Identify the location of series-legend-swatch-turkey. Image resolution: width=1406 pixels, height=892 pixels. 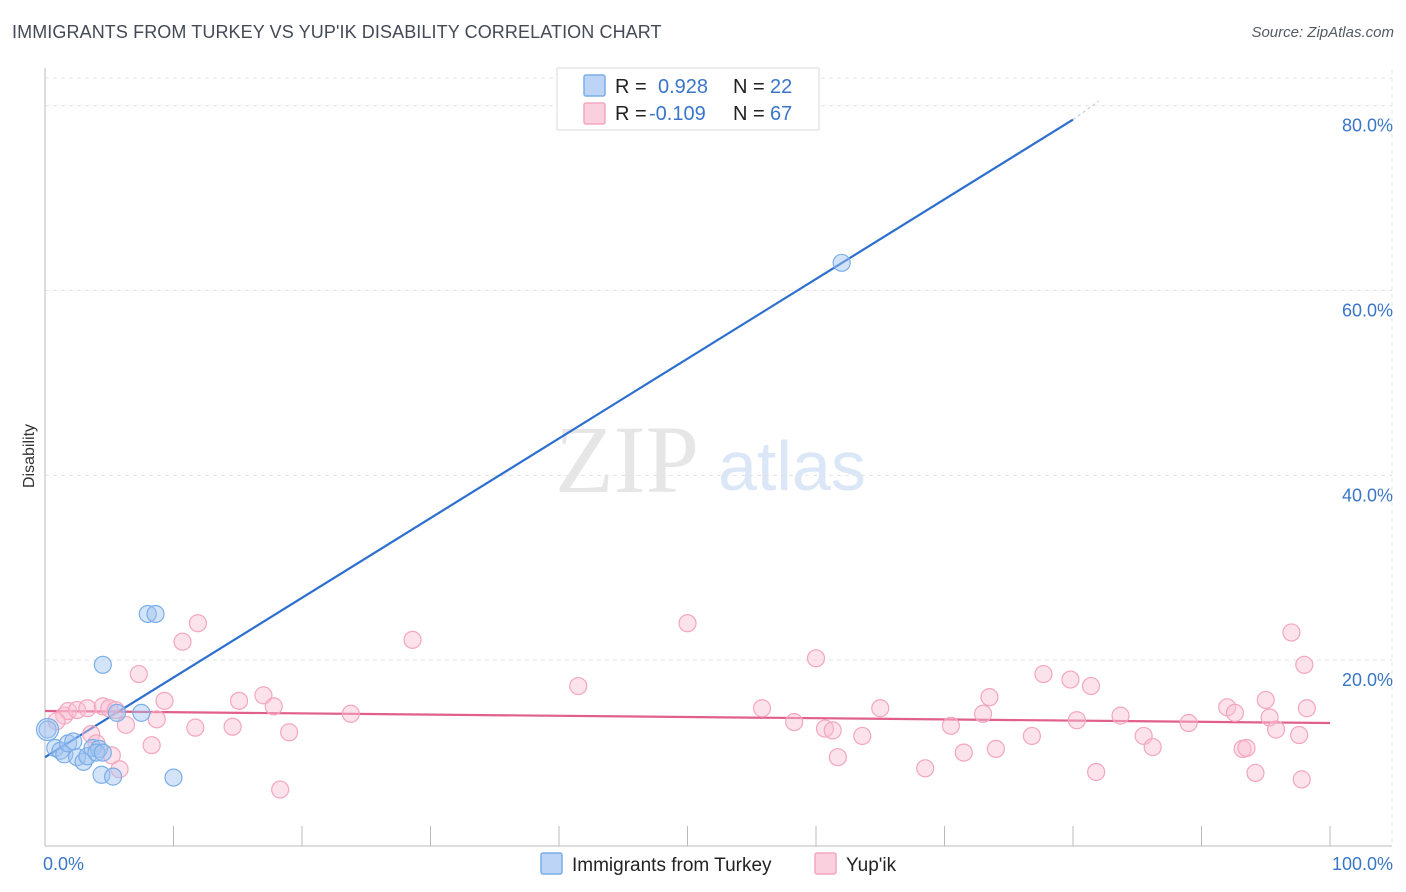
(551, 863).